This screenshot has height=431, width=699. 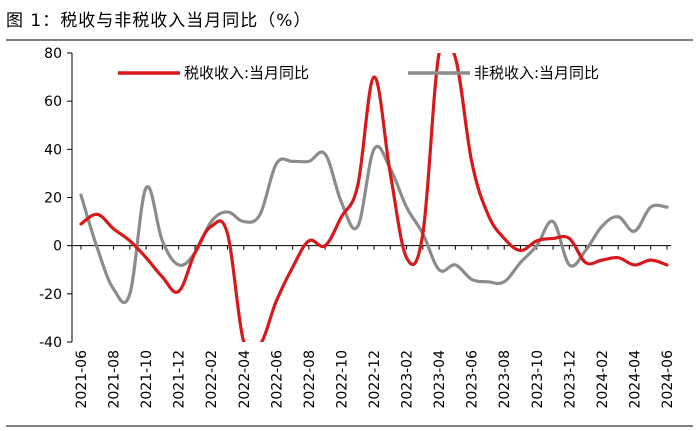 I want to click on x-tick-label: 2021-06, so click(x=82, y=379).